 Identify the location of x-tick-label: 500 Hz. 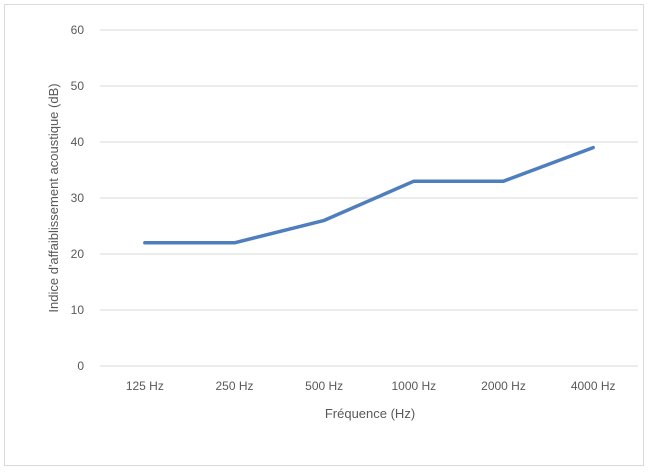
(324, 386).